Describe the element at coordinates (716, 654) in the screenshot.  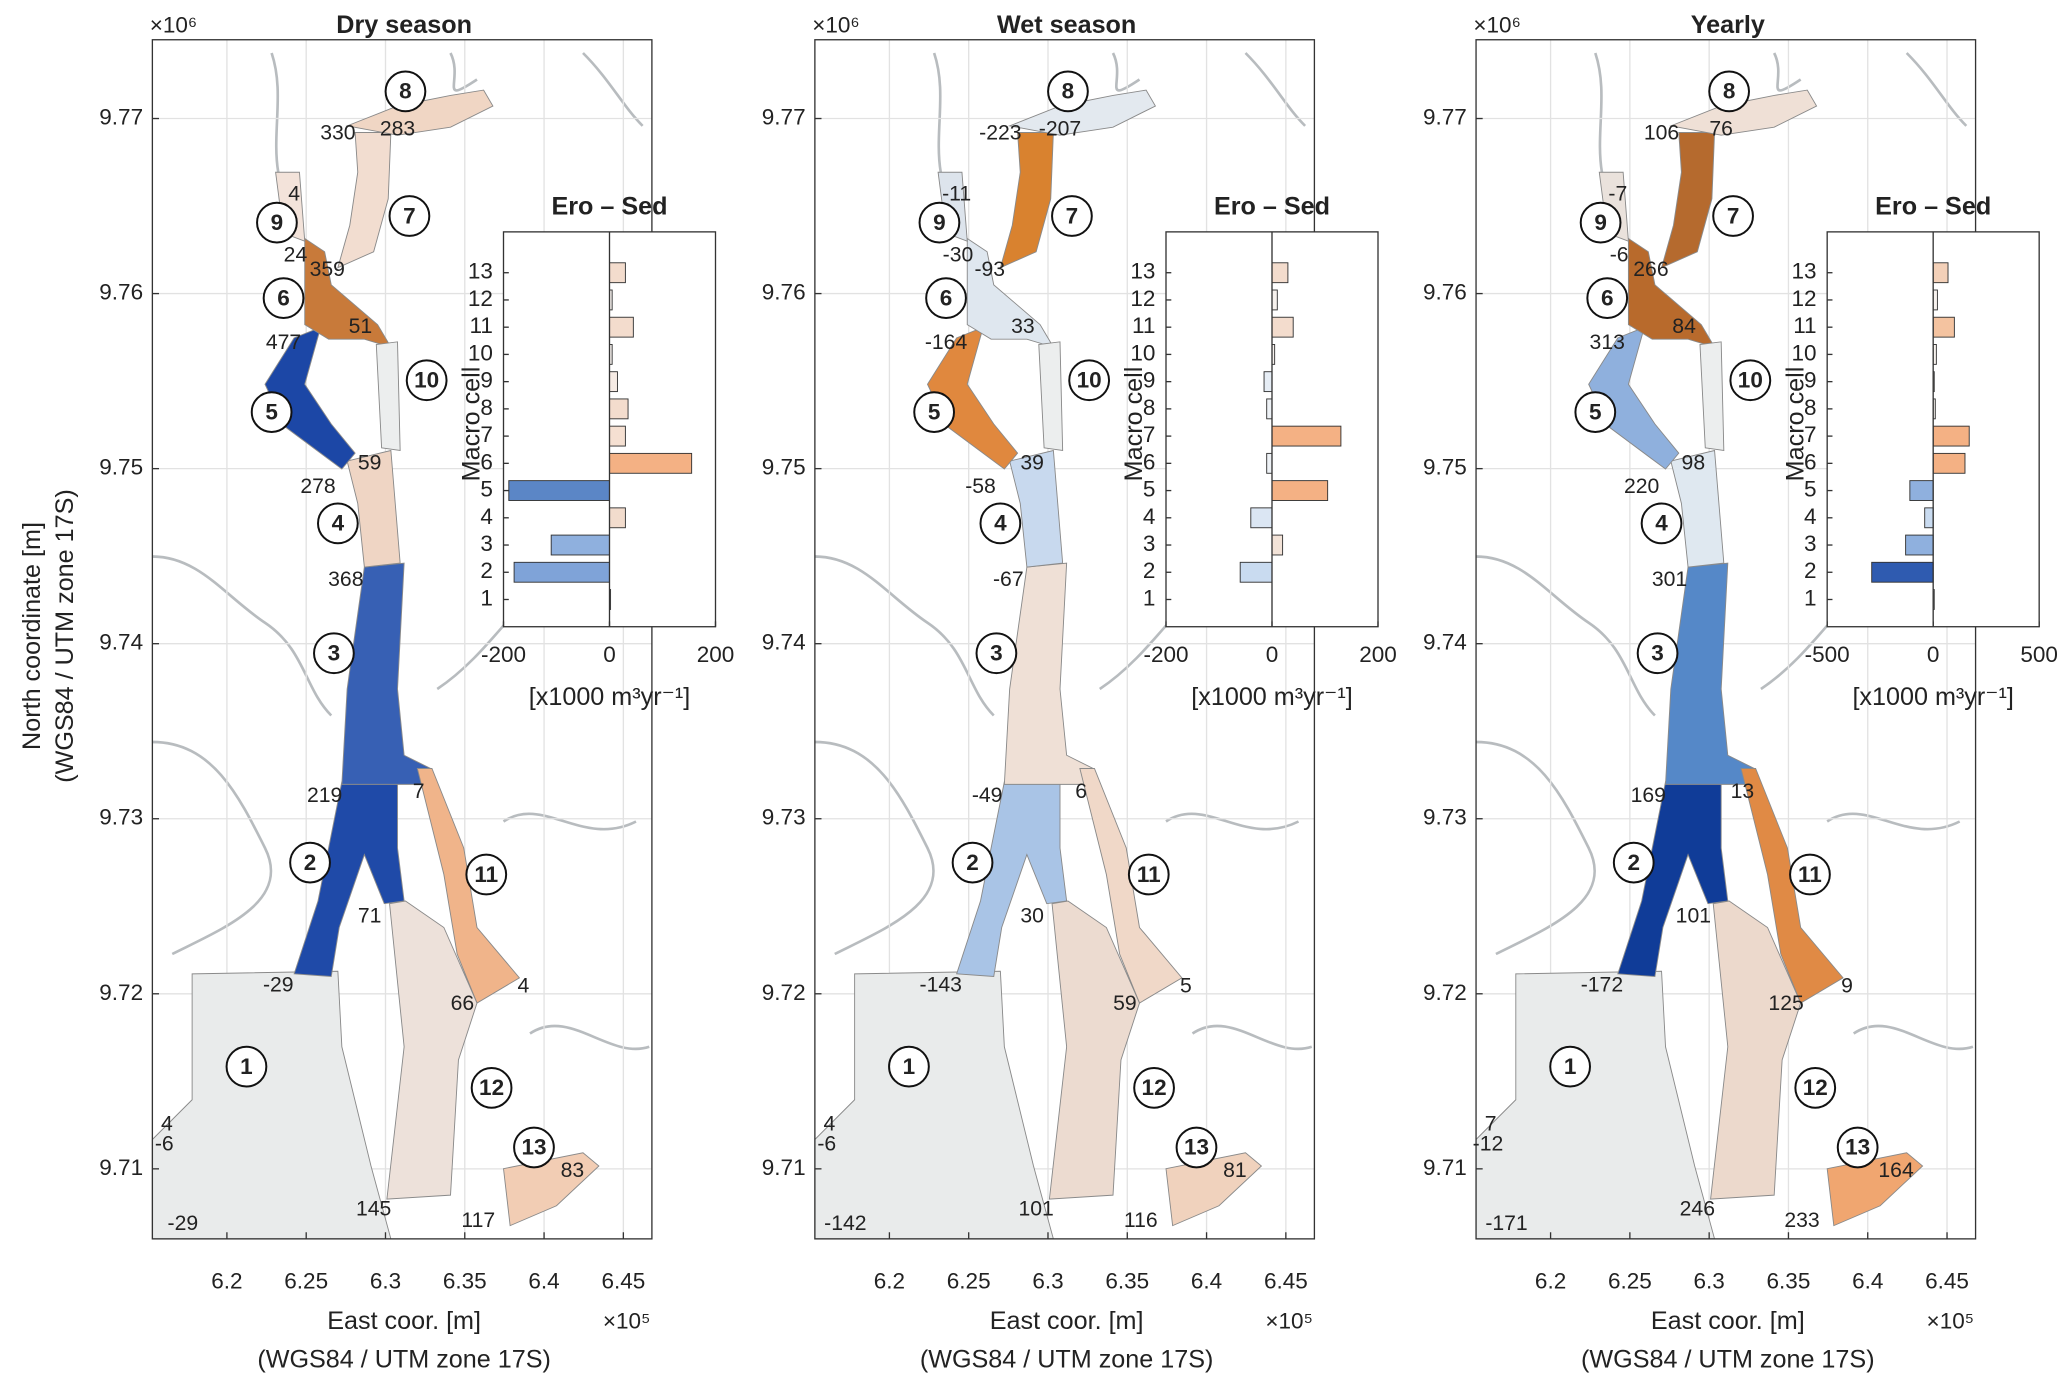
I see `inset-x-tick-label: 200` at that location.